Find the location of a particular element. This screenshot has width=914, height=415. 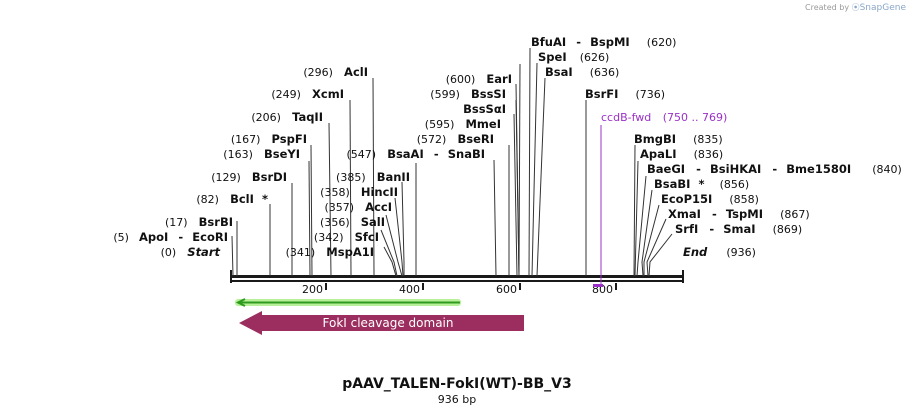

feature-foki-cleavage-domain: FokI cleavage domain is located at coordinates (381, 323).